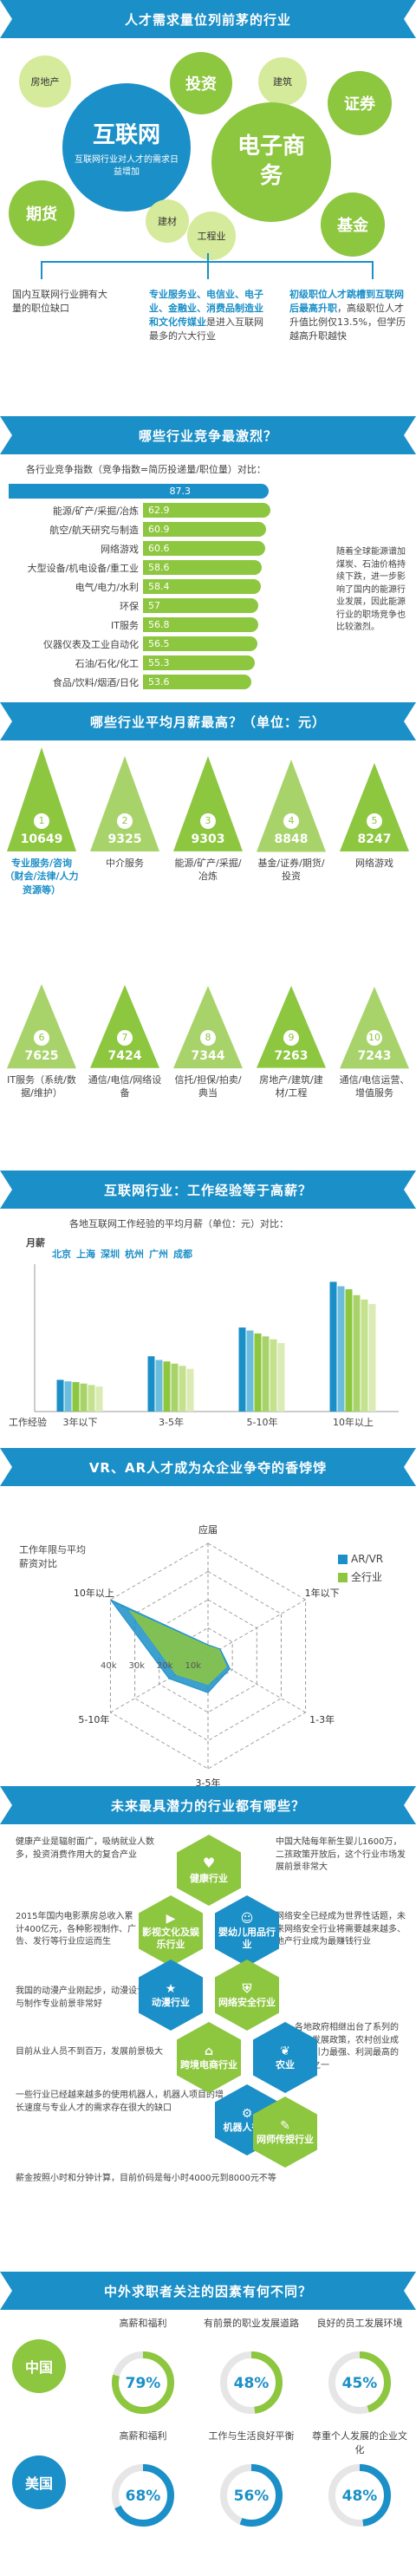 This screenshot has height=2576, width=416. I want to click on para-anime: 我国的动漫产业刚起步，动漫设计与制作专业前景非常好, so click(81, 1999).